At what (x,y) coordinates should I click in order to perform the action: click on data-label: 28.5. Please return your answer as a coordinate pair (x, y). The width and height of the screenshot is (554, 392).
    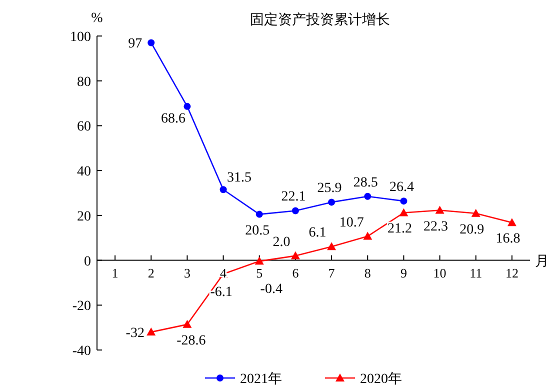
    Looking at the image, I should click on (365, 182).